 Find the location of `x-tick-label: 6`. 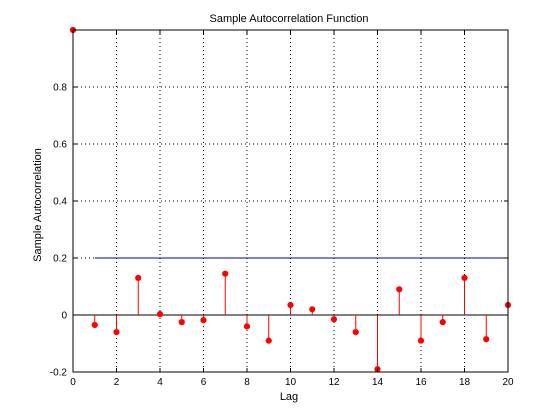

x-tick-label: 6 is located at coordinates (204, 382).